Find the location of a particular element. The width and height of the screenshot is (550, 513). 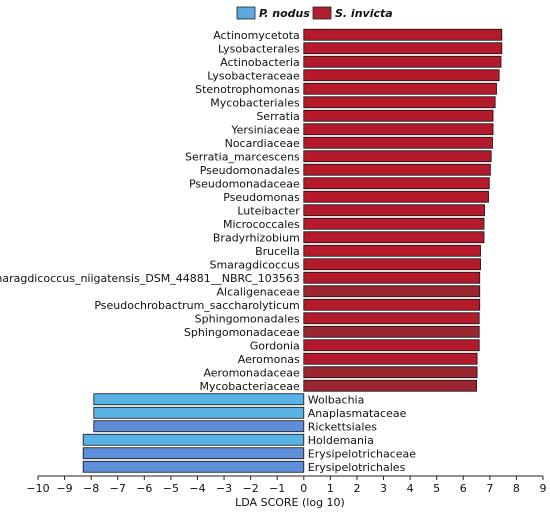

bar-label-23: Gordonia is located at coordinates (275, 345).